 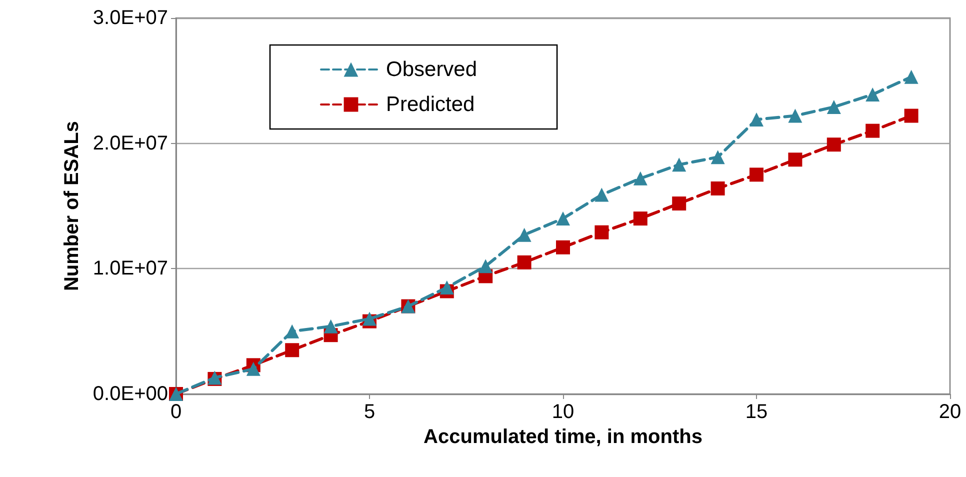 I want to click on y-tick-label: 3.0E+07, so click(x=130, y=18).